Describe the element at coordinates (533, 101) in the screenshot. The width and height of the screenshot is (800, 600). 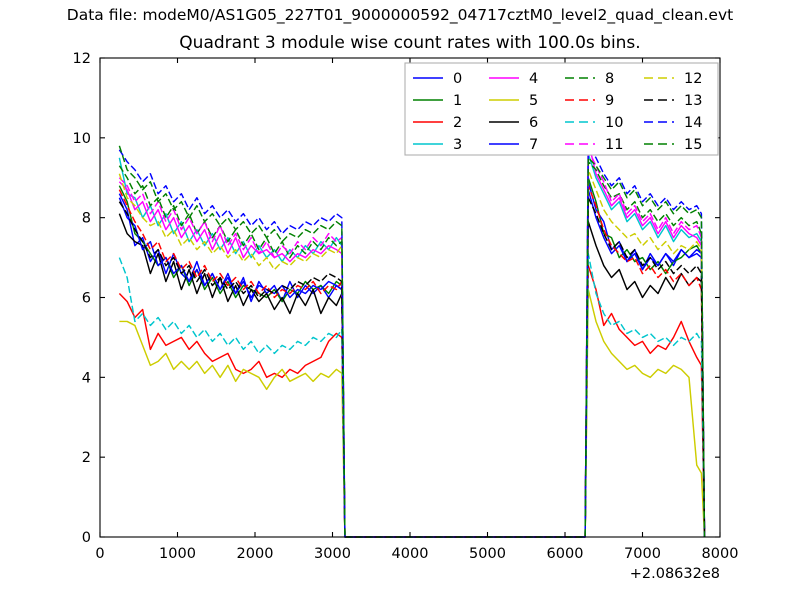
I see `legend-label-5: 5` at that location.